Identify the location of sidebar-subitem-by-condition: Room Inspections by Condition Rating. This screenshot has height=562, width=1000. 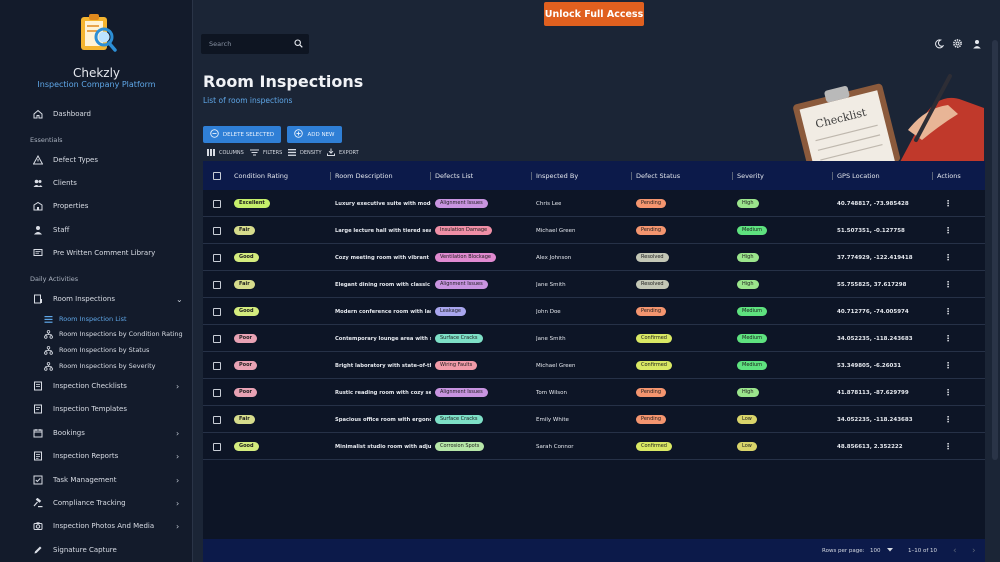
(113, 334).